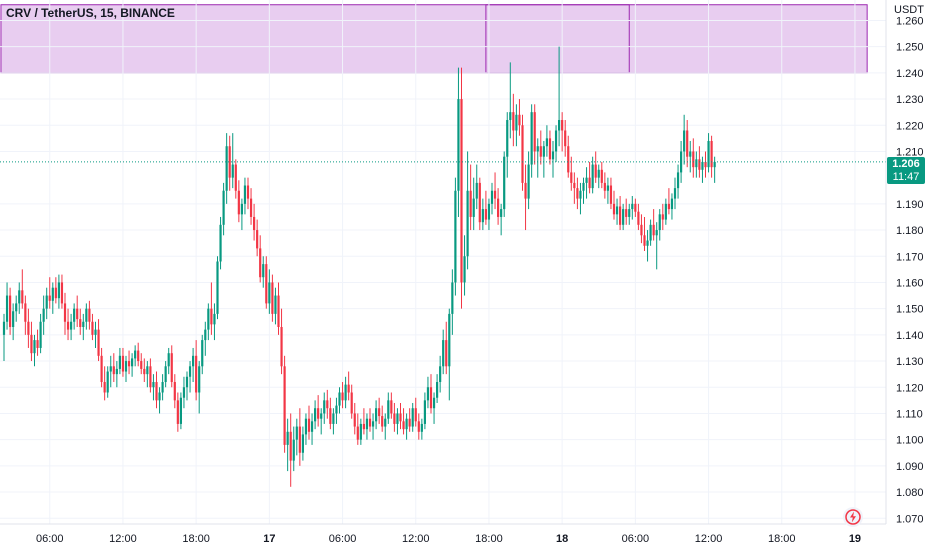 This screenshot has height=550, width=932. Describe the element at coordinates (910, 283) in the screenshot. I see `price-tick-label: 1.160` at that location.